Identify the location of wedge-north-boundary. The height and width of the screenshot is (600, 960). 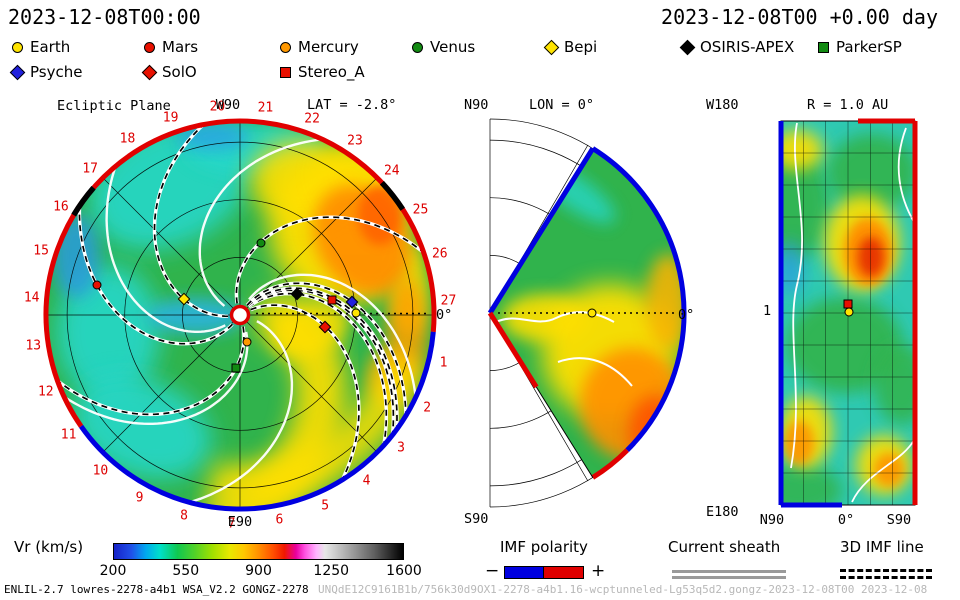
(541, 231).